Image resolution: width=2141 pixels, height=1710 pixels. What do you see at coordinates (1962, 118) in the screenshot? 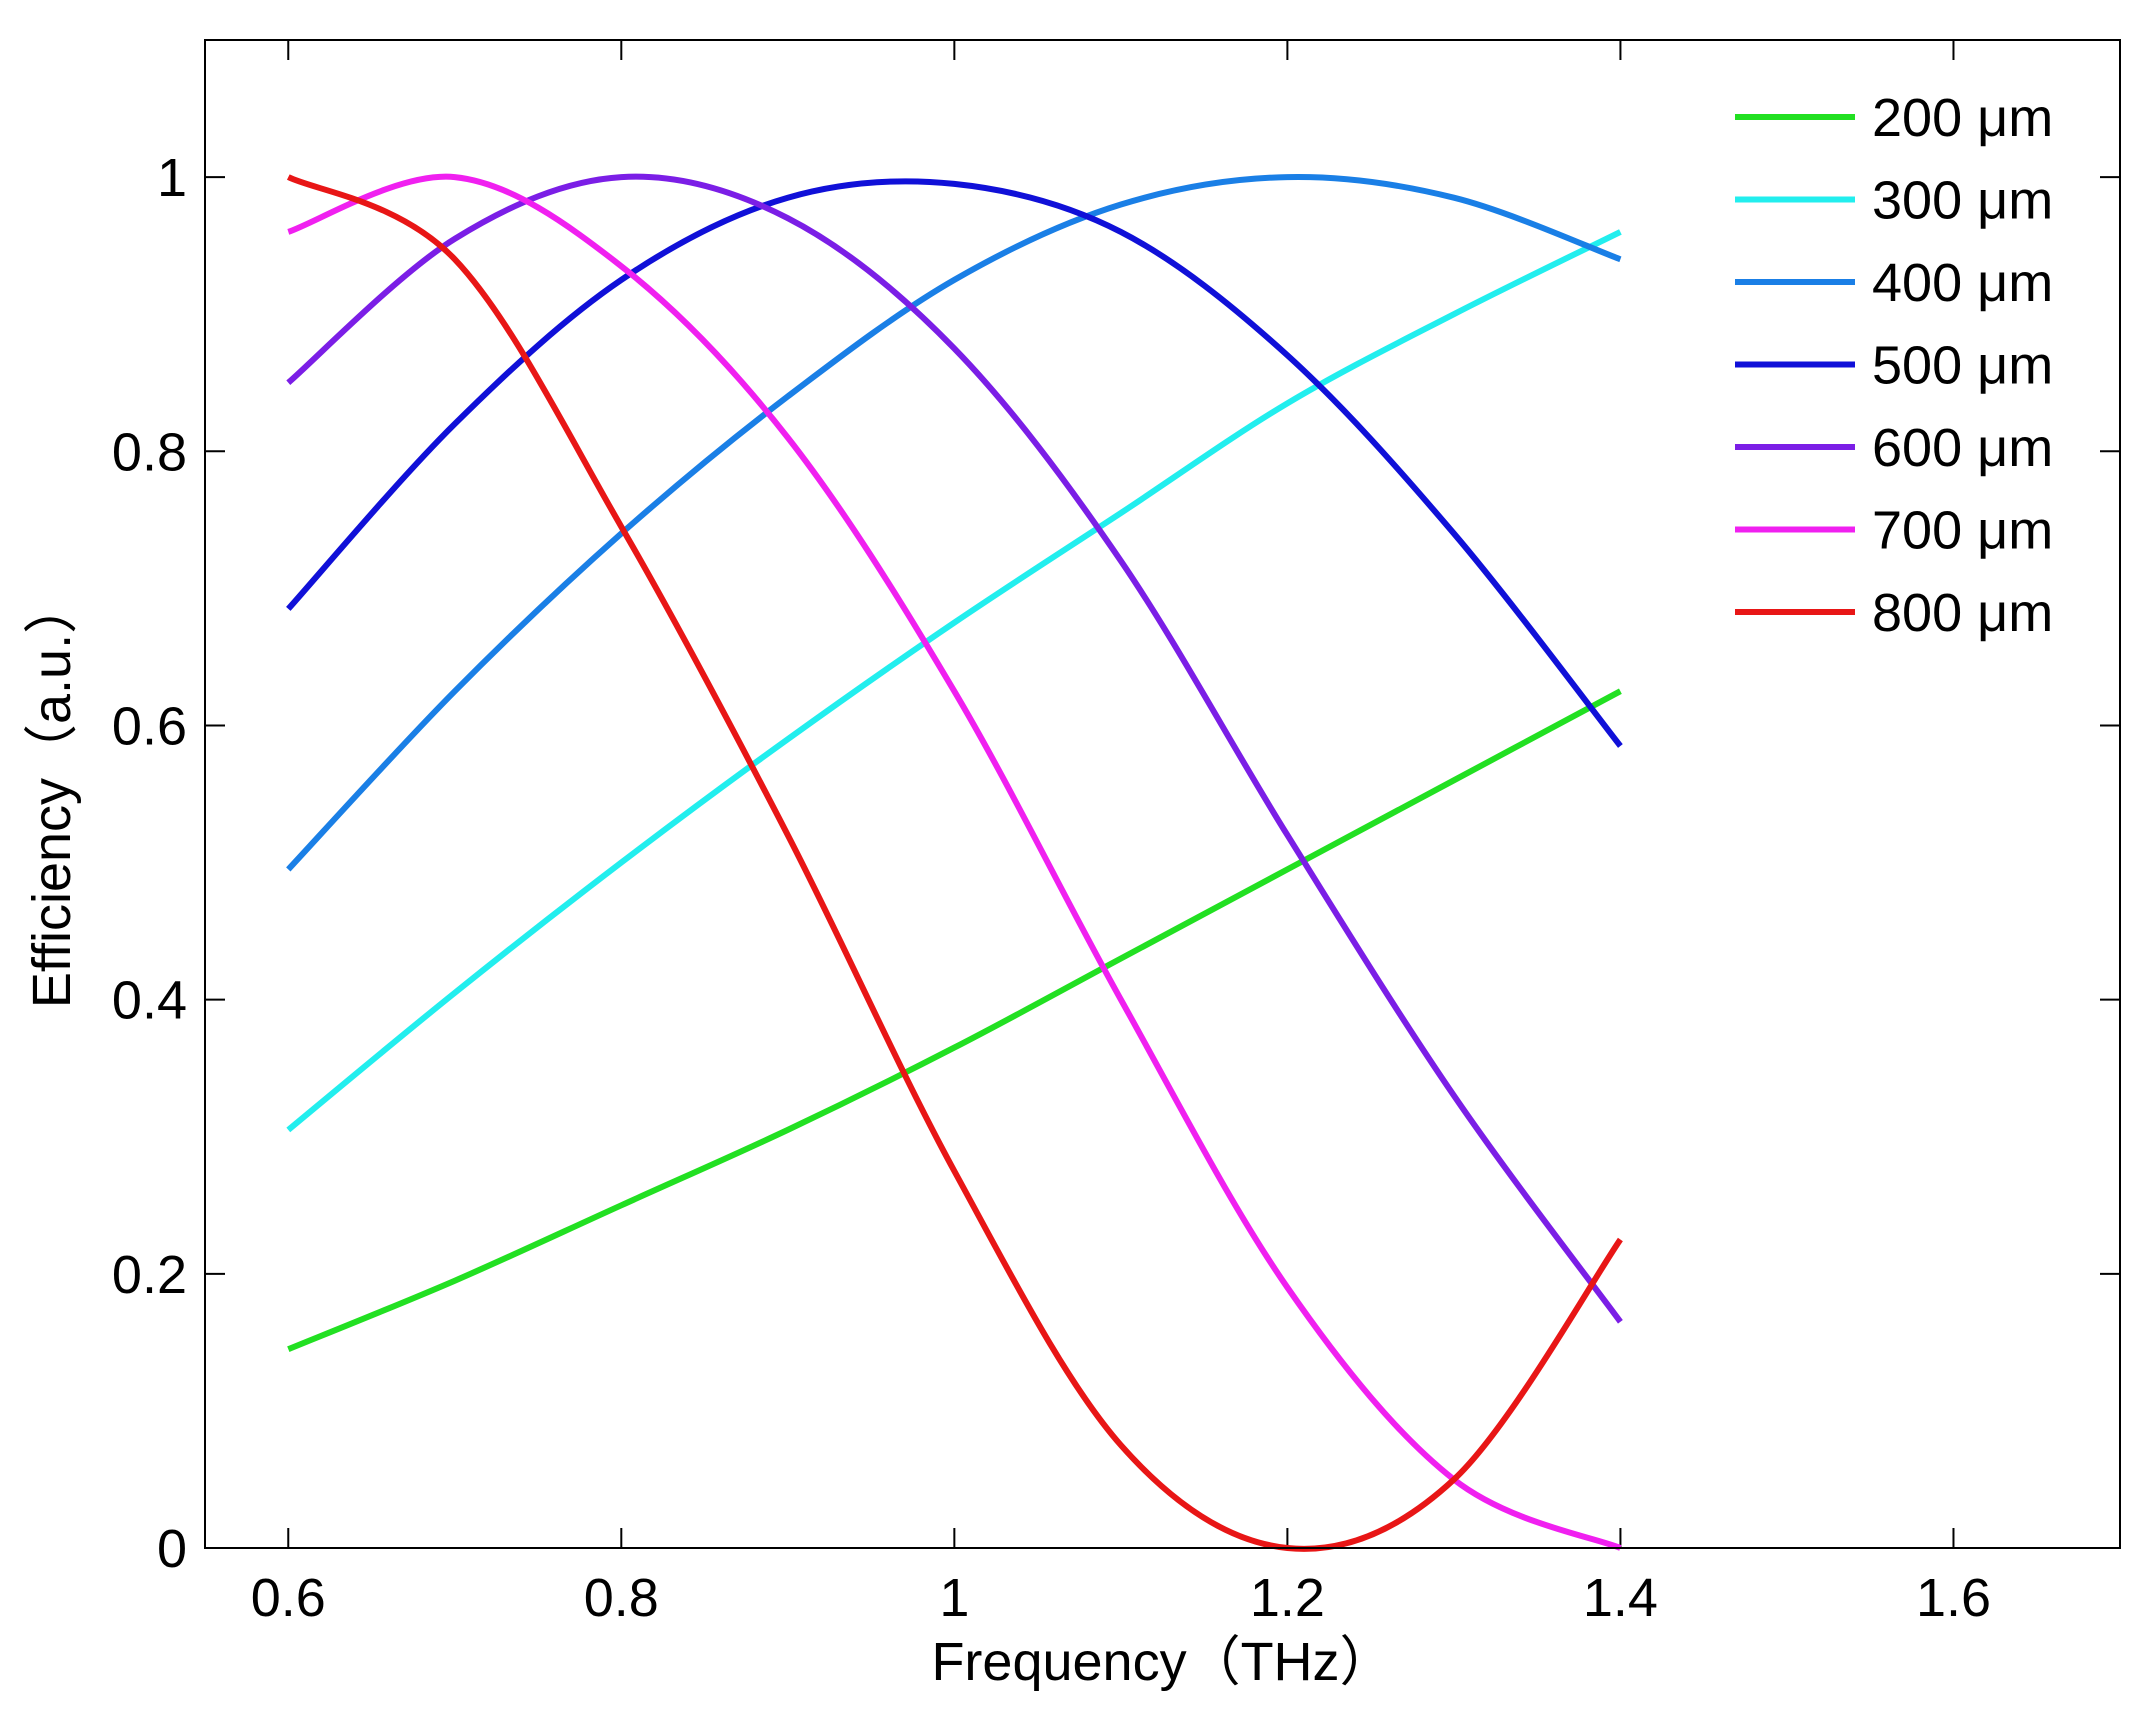
I see `legend-label-1: 200 μm` at bounding box center [1962, 118].